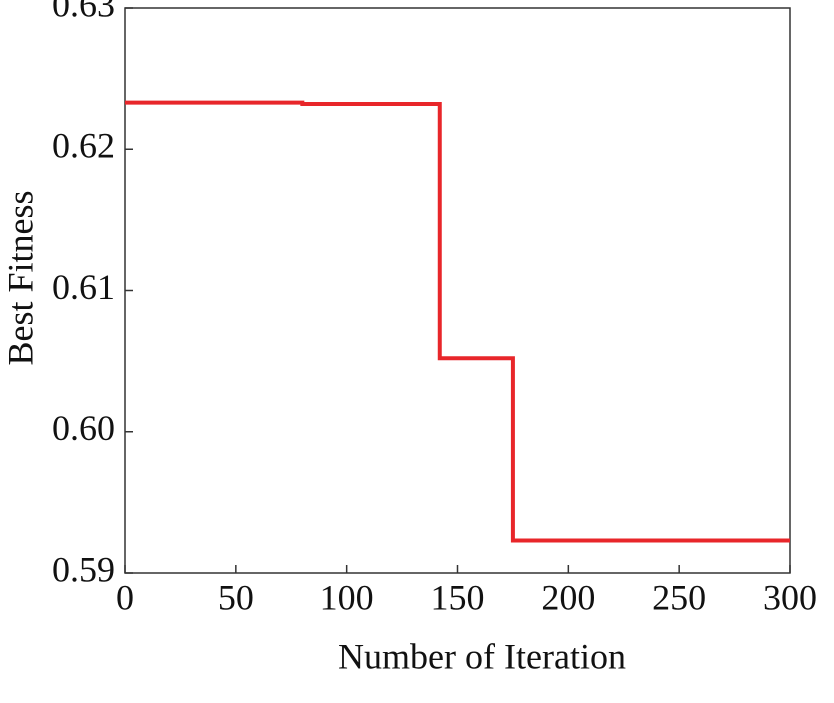  Describe the element at coordinates (83, 287) in the screenshot. I see `y-tick-label: 0.61` at that location.